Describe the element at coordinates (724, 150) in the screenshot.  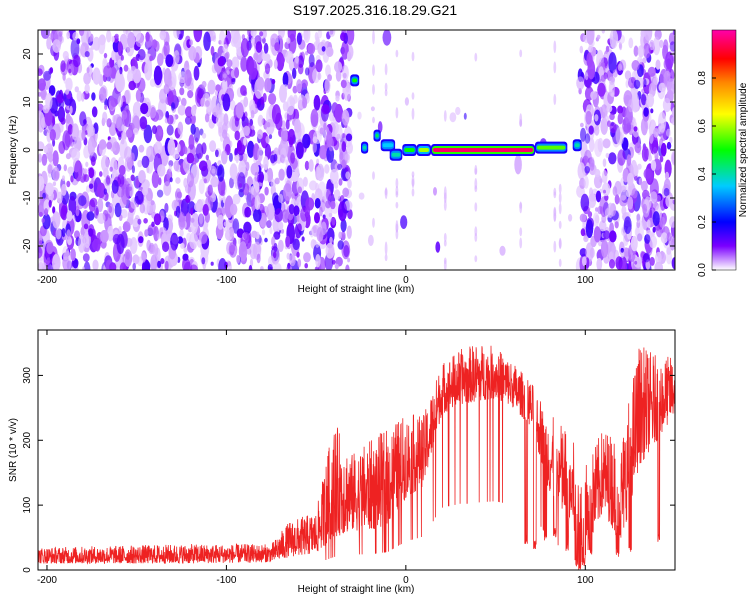
I see `colorbar-gradient` at that location.